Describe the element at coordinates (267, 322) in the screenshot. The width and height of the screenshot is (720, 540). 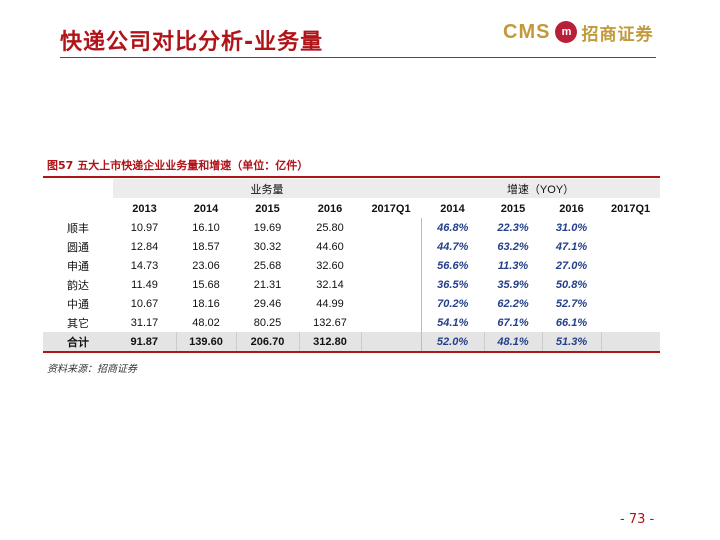
I see `cell-volume: 80.25` at that location.